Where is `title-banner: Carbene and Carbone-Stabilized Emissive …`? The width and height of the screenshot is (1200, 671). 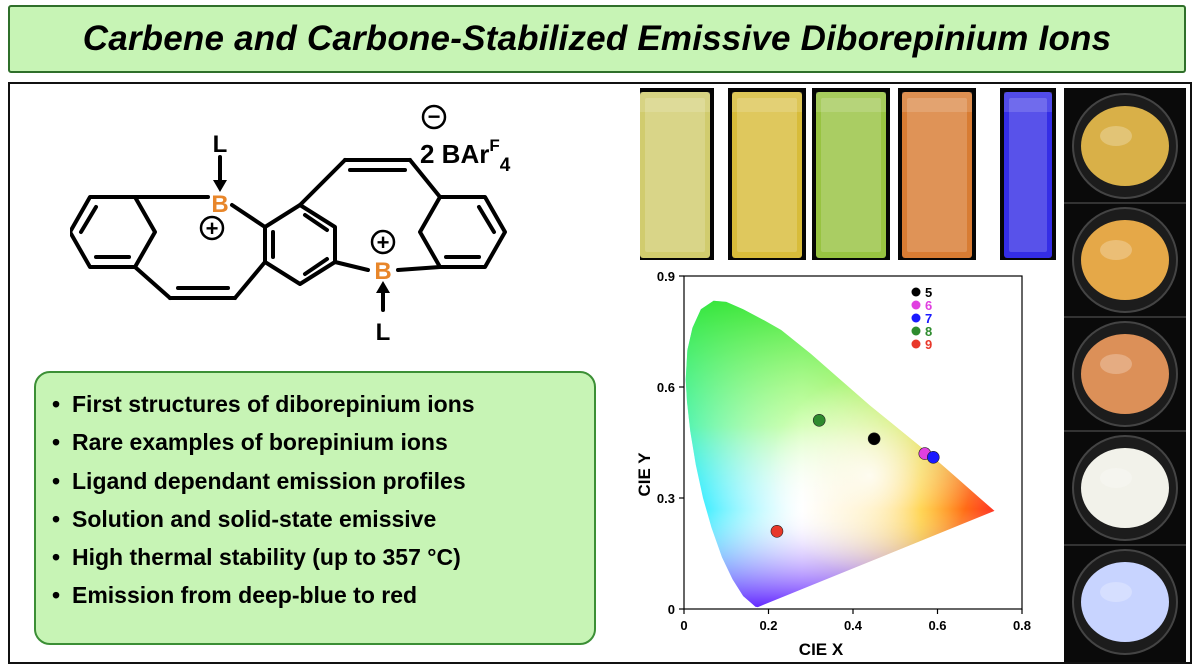 title-banner: Carbene and Carbone-Stabilized Emissive … is located at coordinates (597, 39).